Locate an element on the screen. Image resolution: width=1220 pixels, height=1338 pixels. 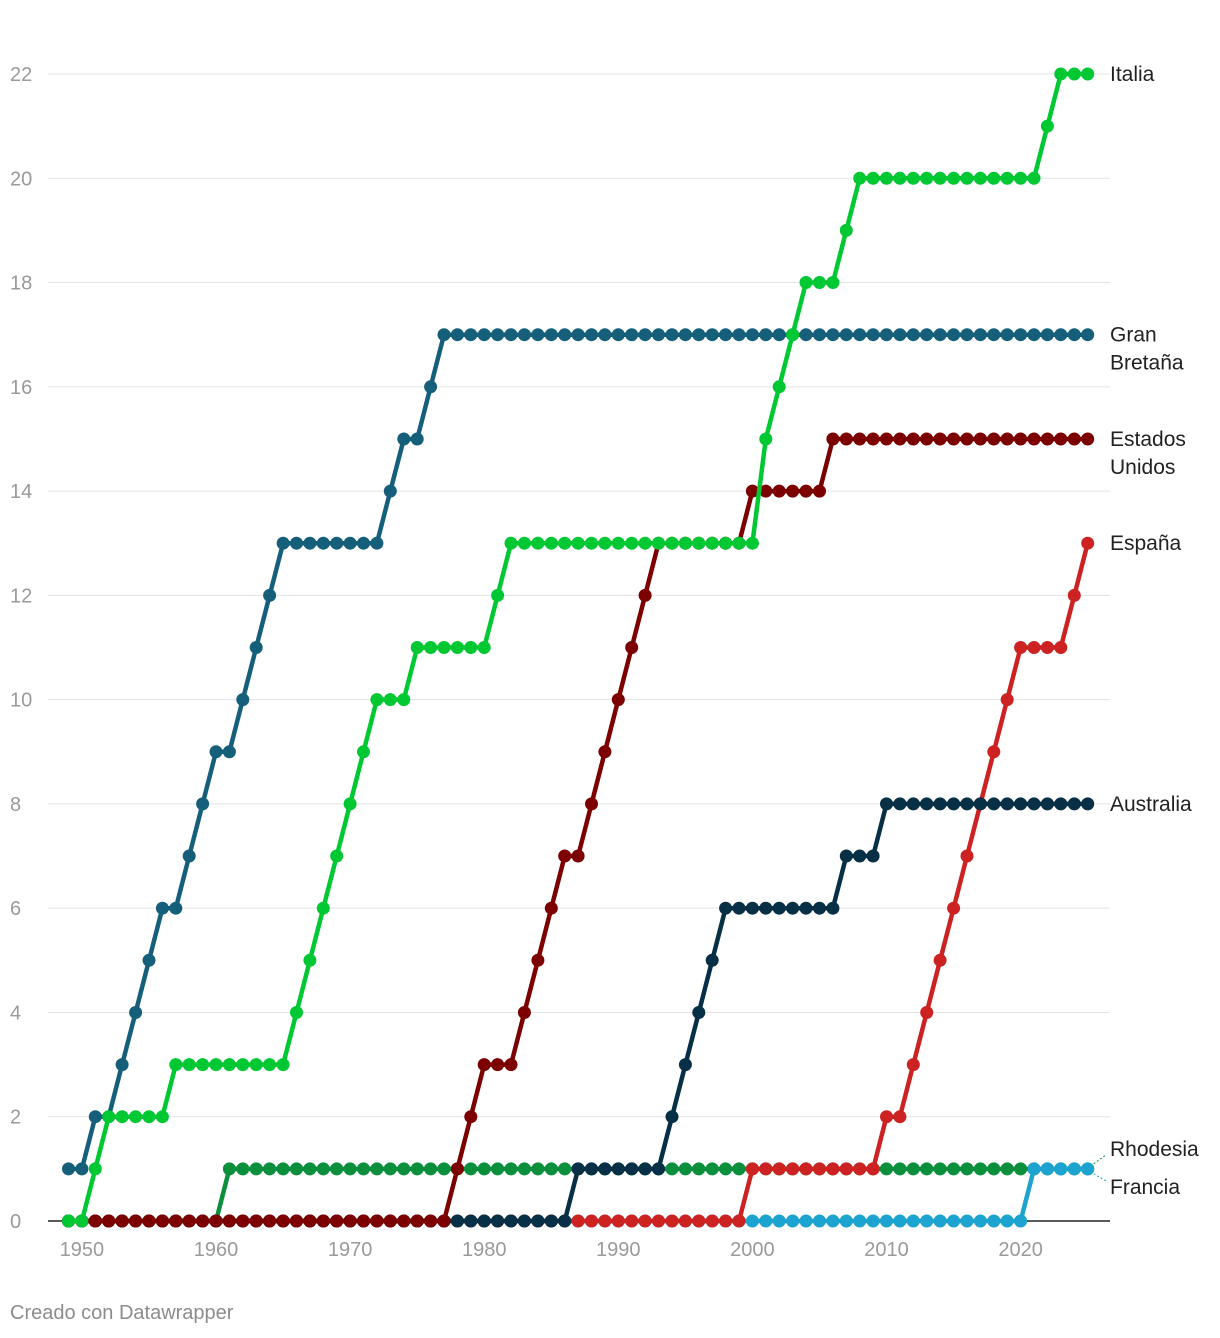
y-tick-label: 10 is located at coordinates (21, 701).